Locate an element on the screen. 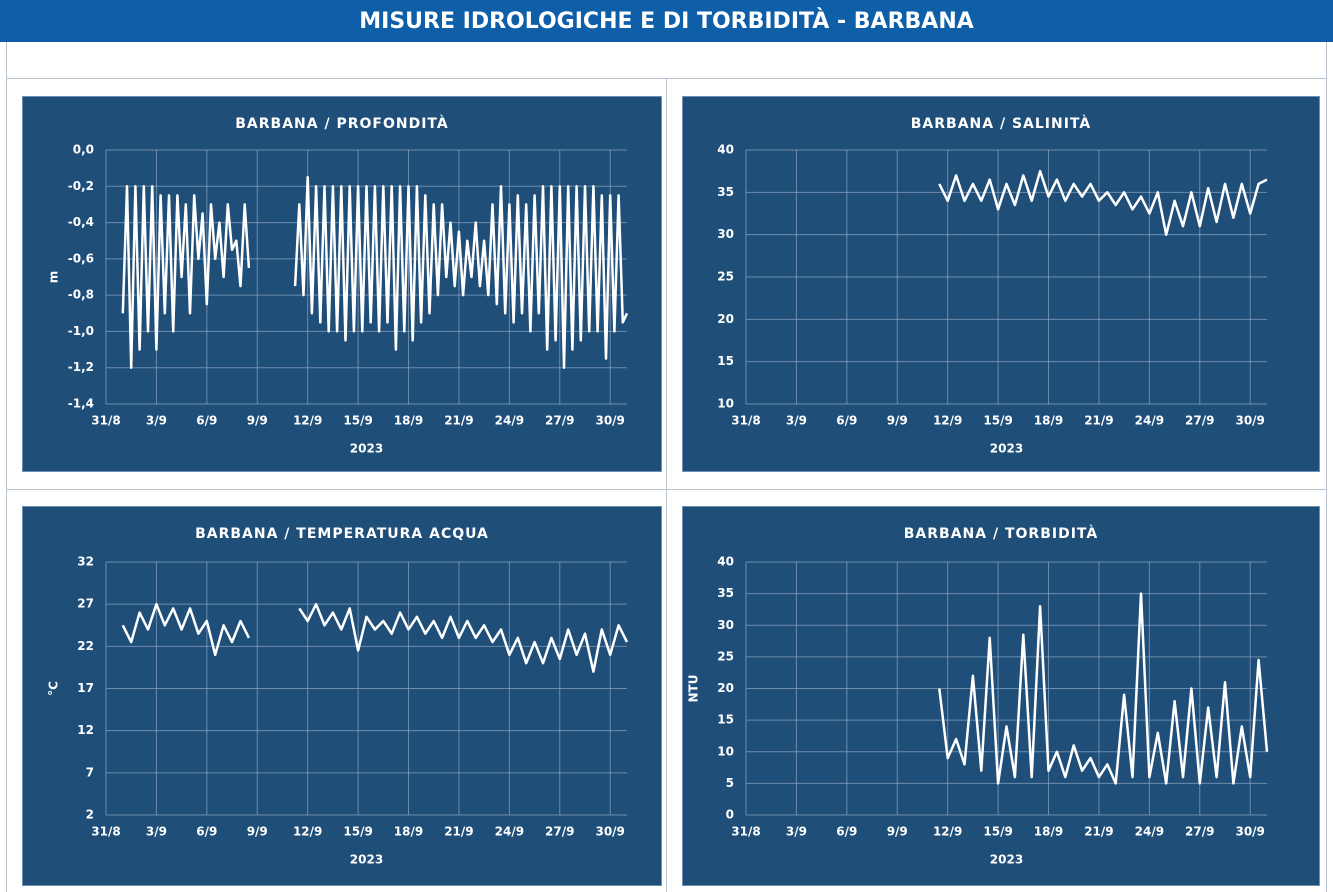  y-tick-label: -0,8 is located at coordinates (81, 295).